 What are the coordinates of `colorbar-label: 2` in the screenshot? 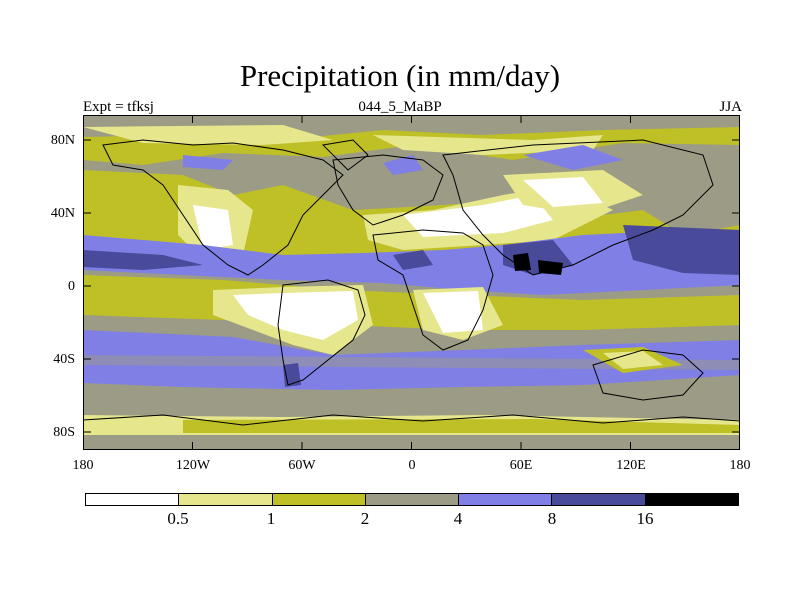 It's located at (365, 518).